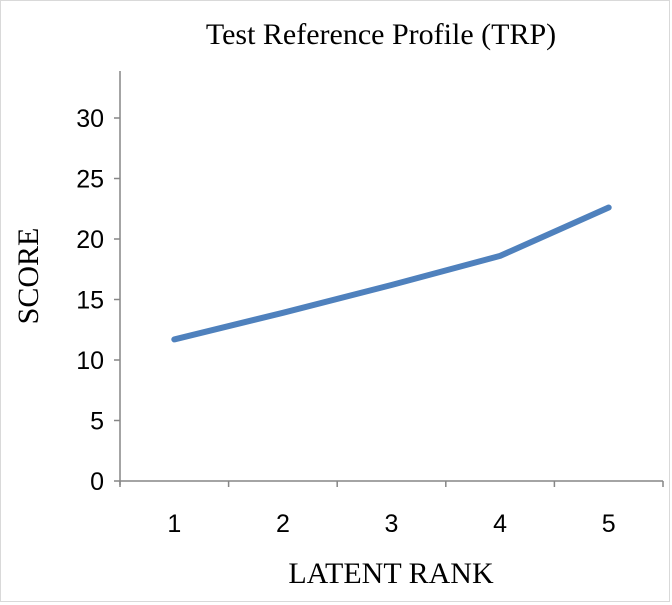 Image resolution: width=672 pixels, height=605 pixels. I want to click on x-tick-label: 1, so click(174, 524).